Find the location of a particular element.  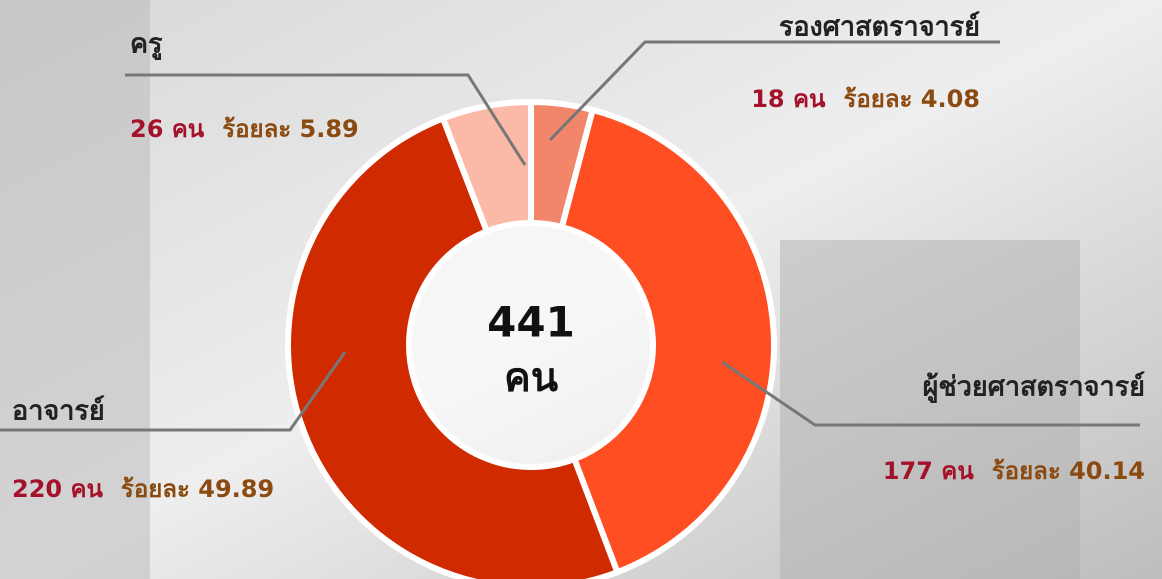

center-total: 441 is located at coordinates (531, 322).